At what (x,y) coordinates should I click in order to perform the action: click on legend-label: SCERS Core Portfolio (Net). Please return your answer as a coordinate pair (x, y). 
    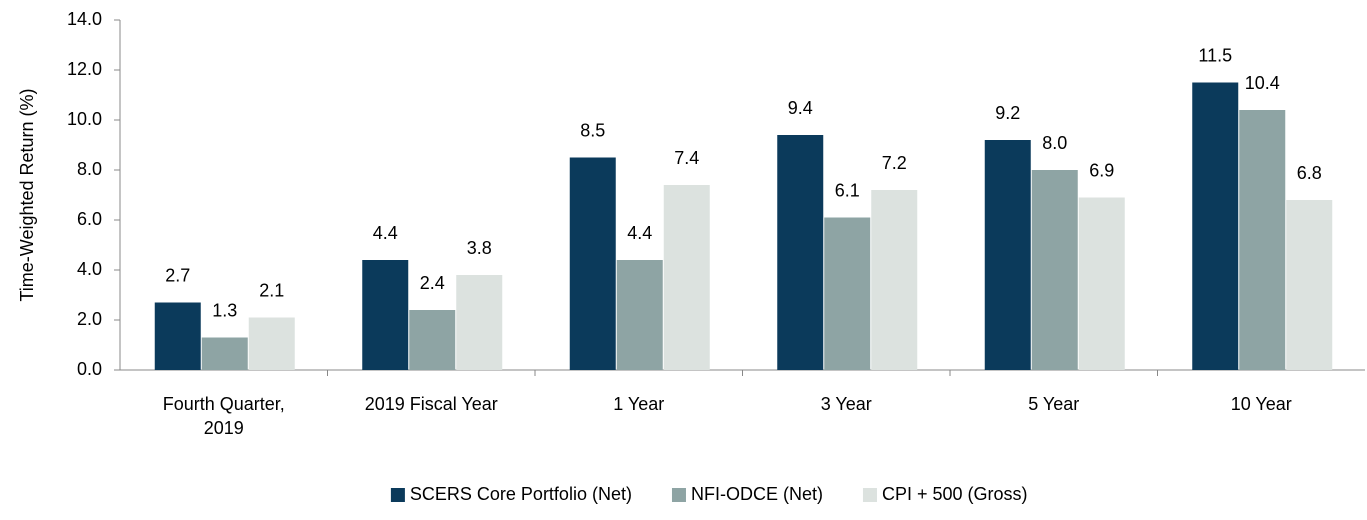
    Looking at the image, I should click on (521, 494).